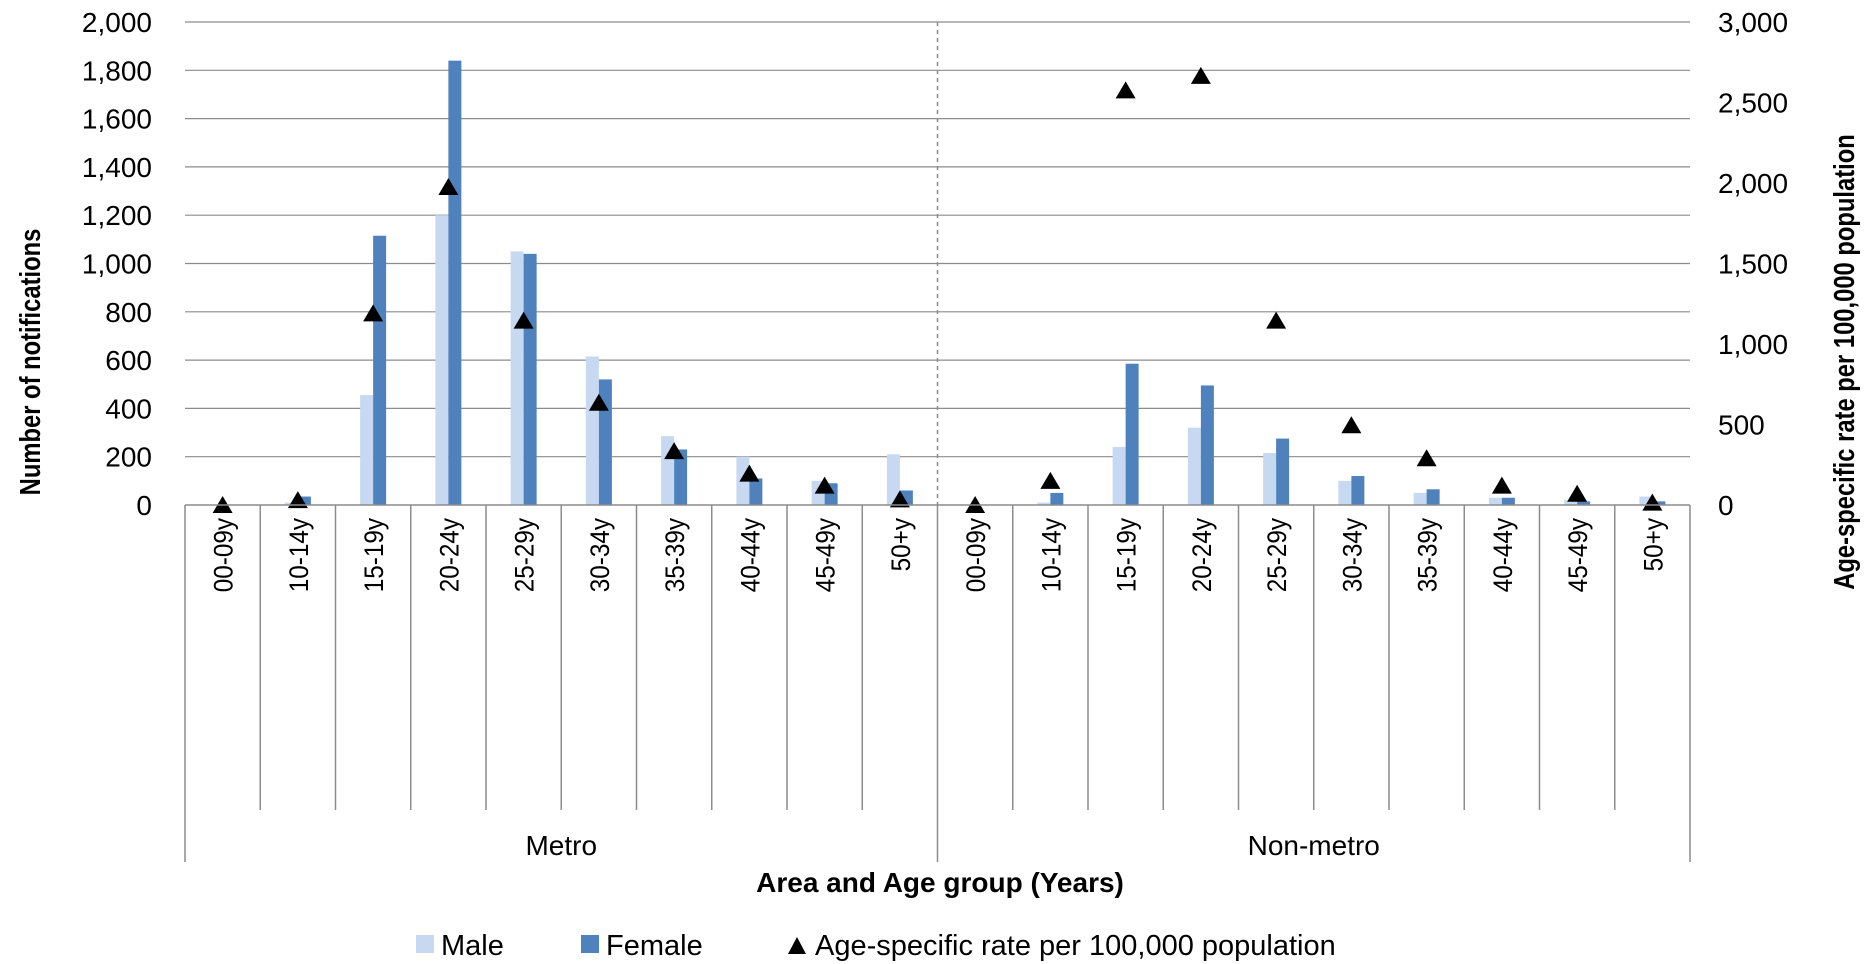 This screenshot has height=964, width=1873. I want to click on left-tick-label: 1,600, so click(117, 119).